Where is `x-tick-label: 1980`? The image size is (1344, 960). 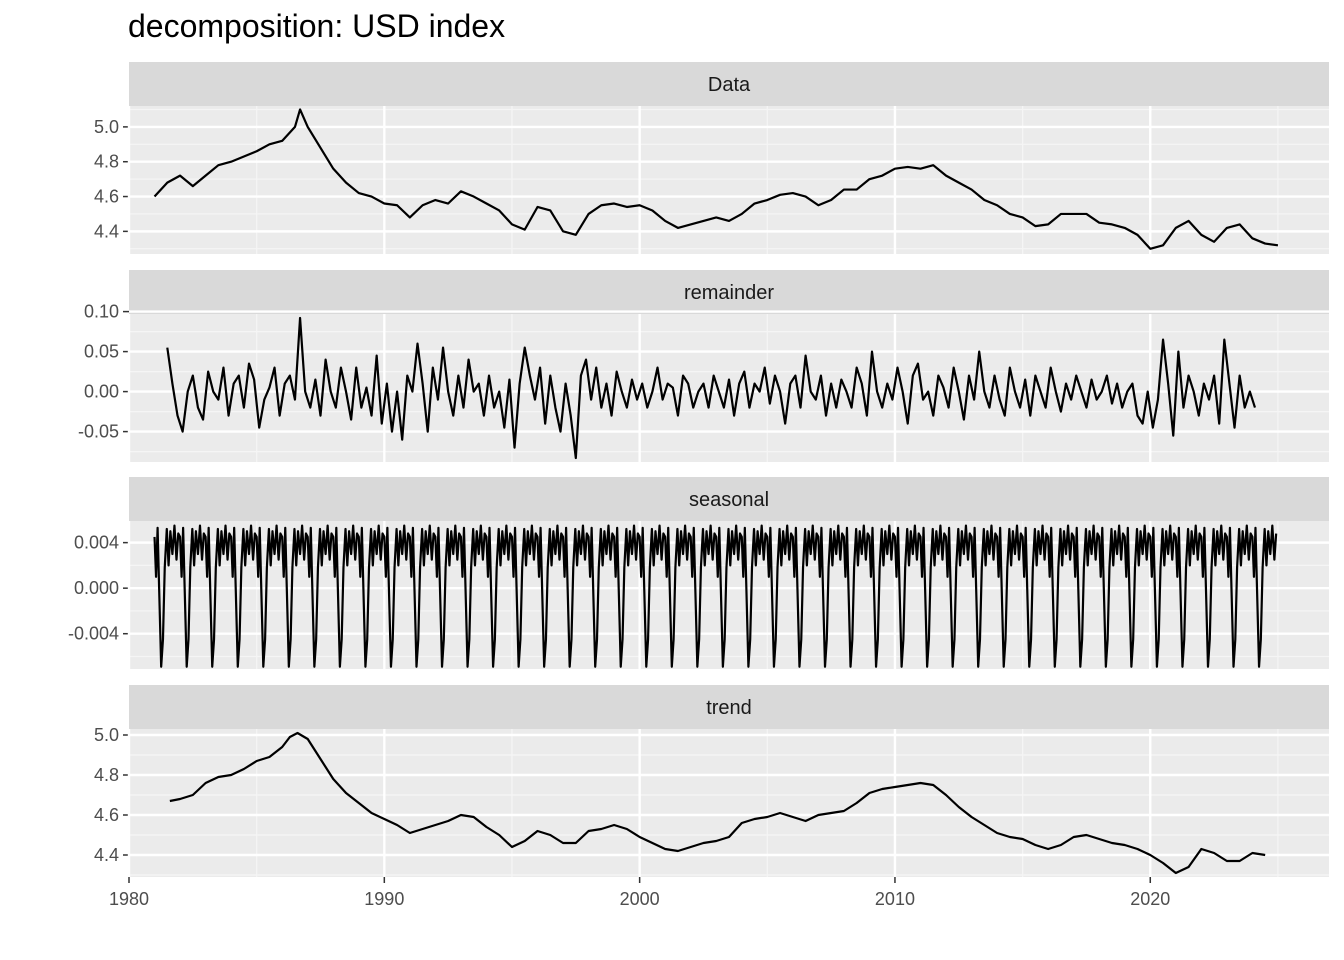
x-tick-label: 1980 is located at coordinates (129, 899).